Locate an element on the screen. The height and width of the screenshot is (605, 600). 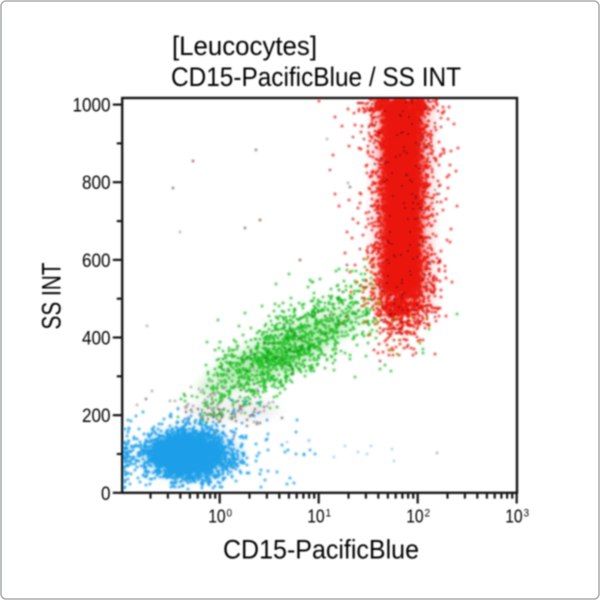
svg-text: 400 is located at coordinates (96, 339).